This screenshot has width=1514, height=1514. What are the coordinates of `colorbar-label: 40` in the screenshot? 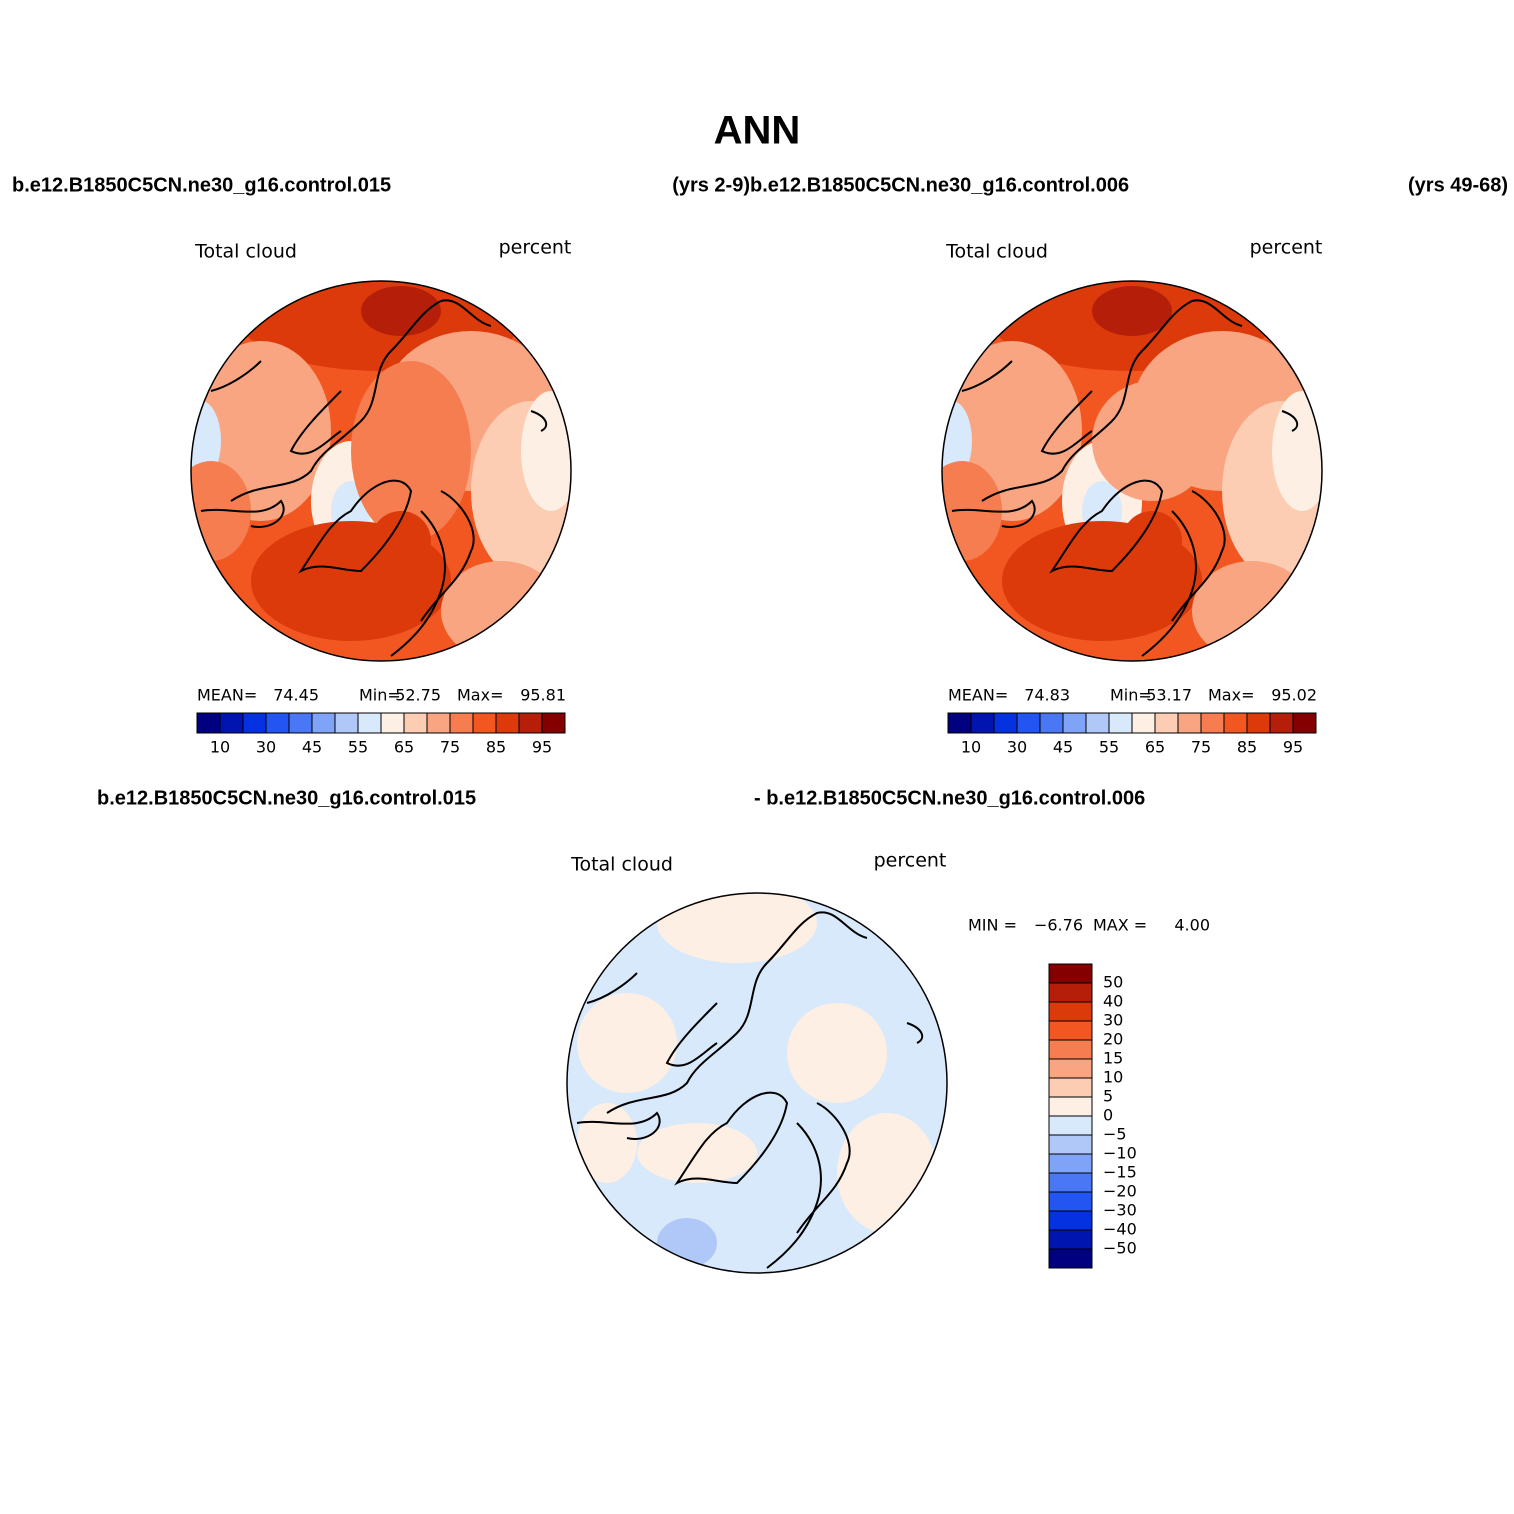 It's located at (1113, 1001).